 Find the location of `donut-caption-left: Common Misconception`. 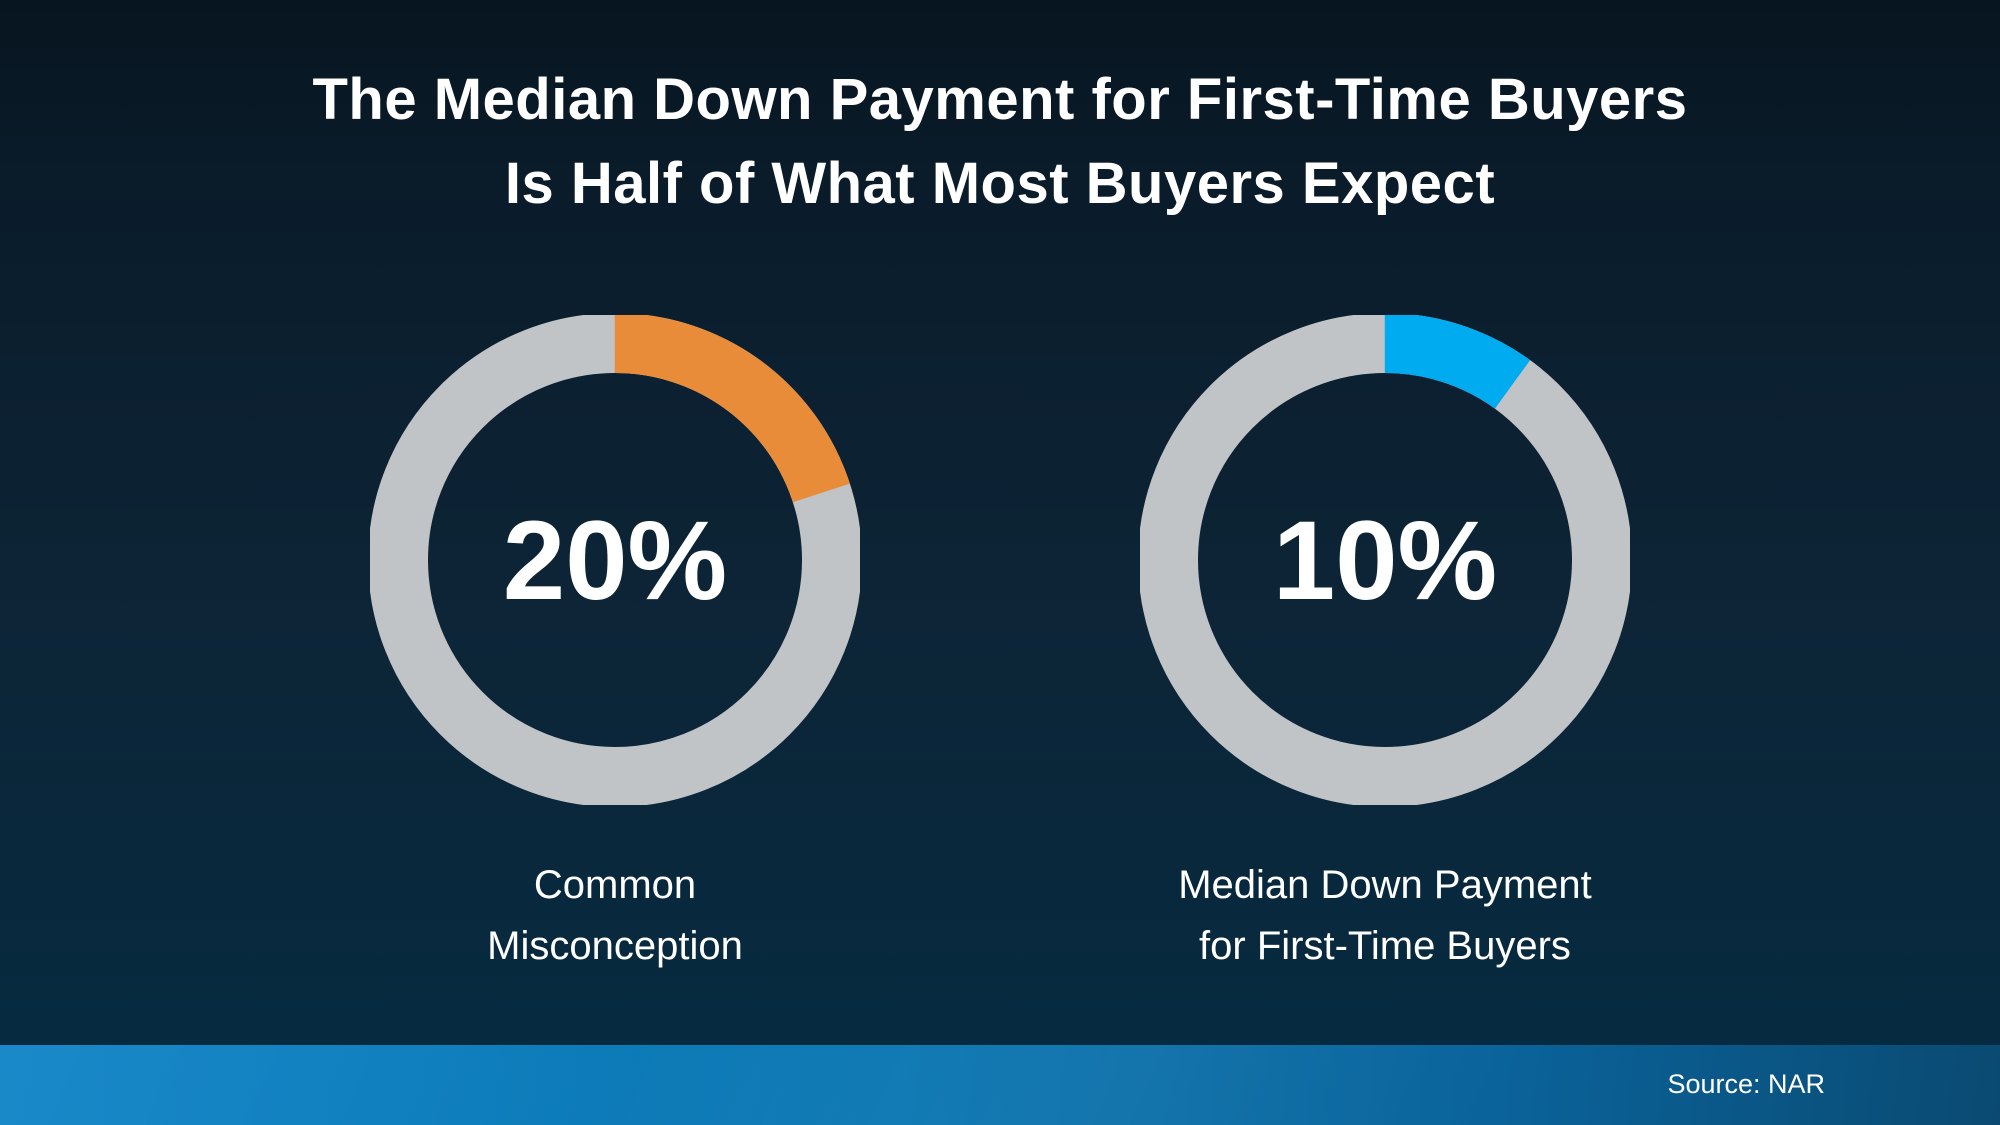

donut-caption-left: Common Misconception is located at coordinates (615, 916).